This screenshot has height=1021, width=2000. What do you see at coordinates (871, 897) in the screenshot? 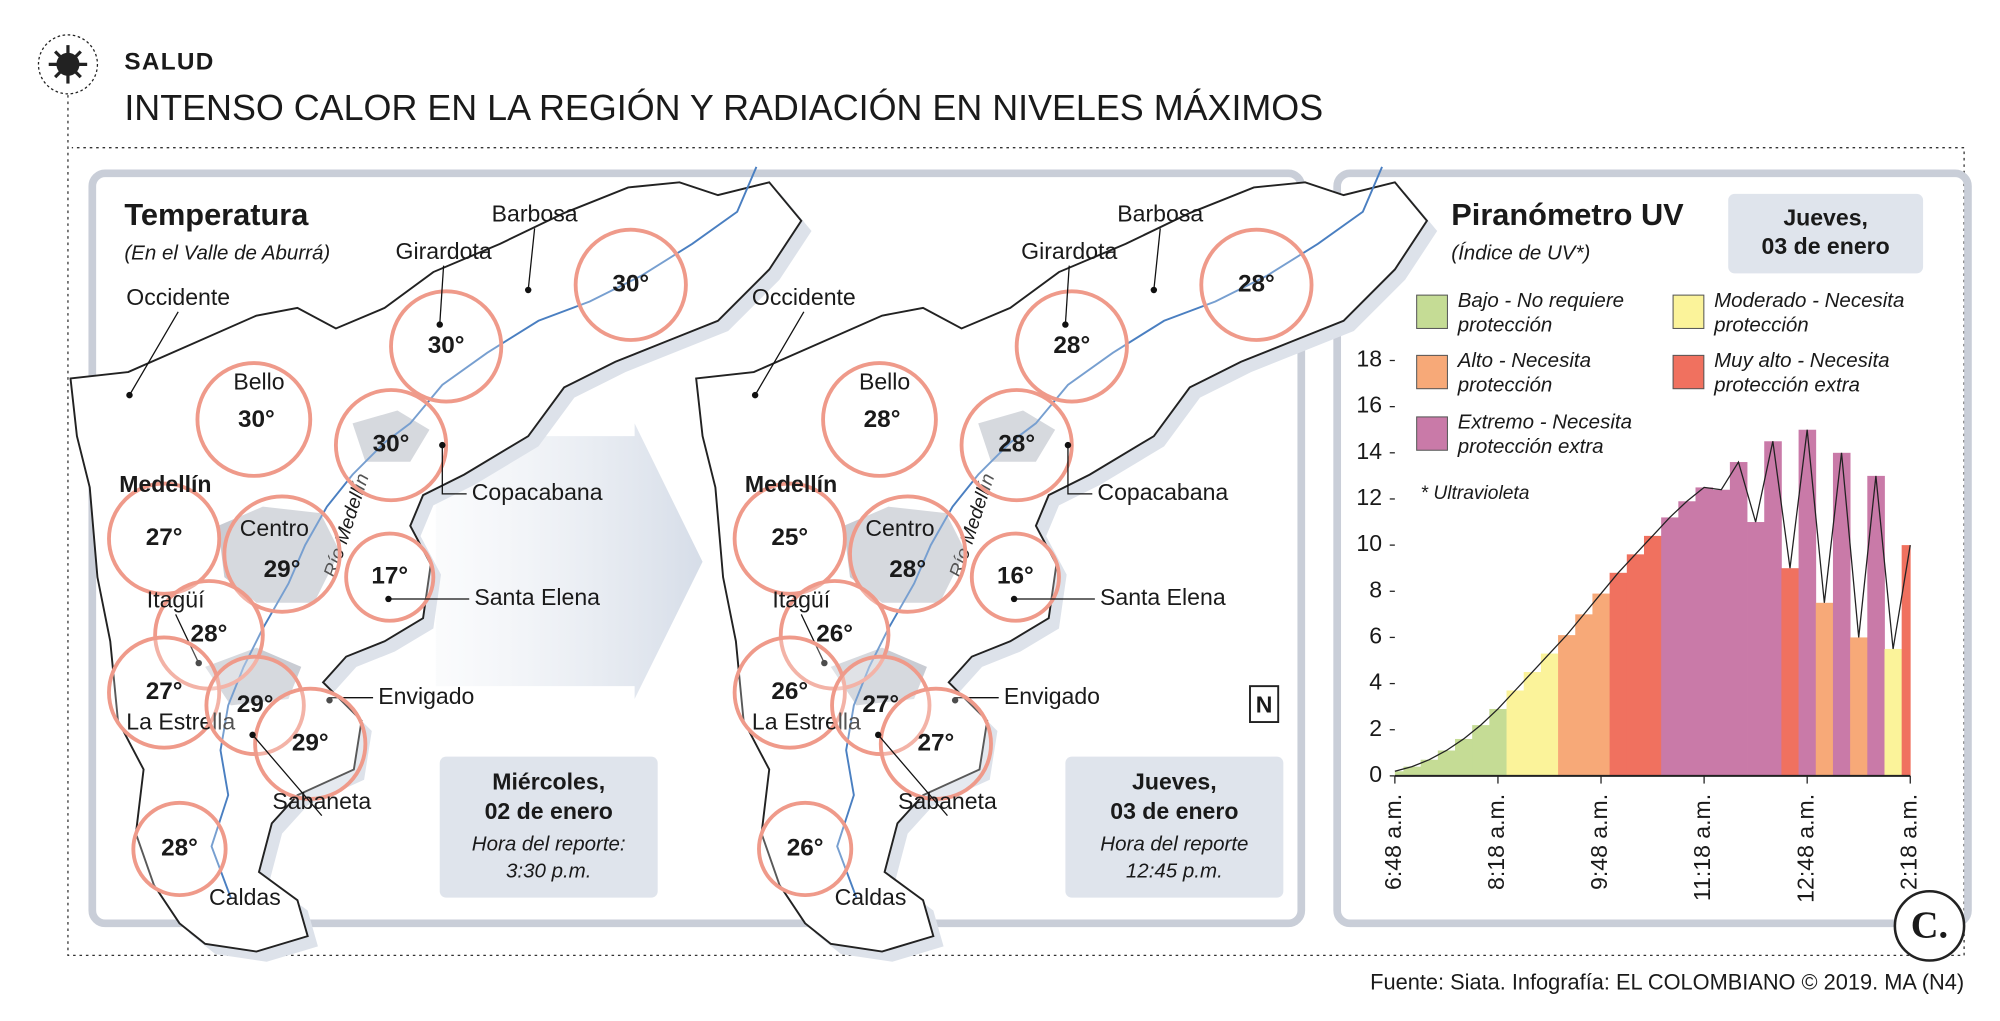
I see `station-name: Caldas` at bounding box center [871, 897].